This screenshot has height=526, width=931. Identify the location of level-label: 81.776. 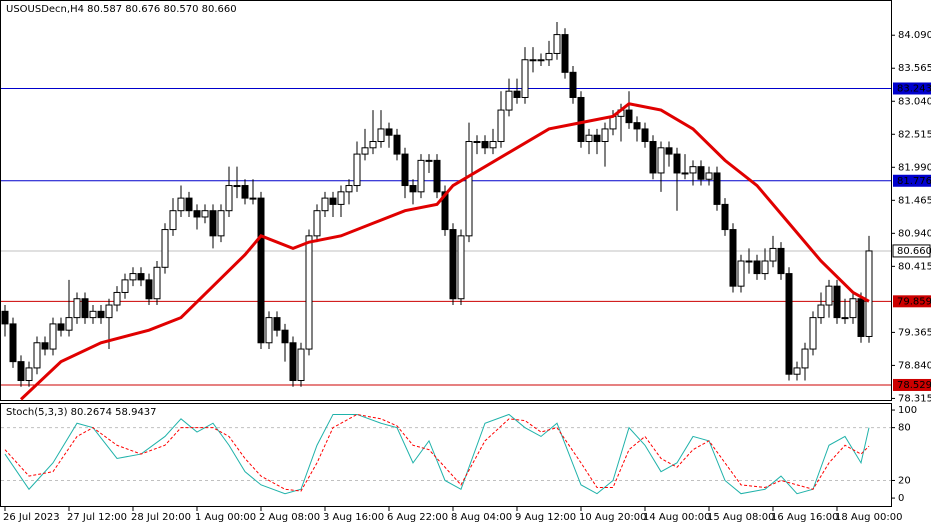
(914, 181).